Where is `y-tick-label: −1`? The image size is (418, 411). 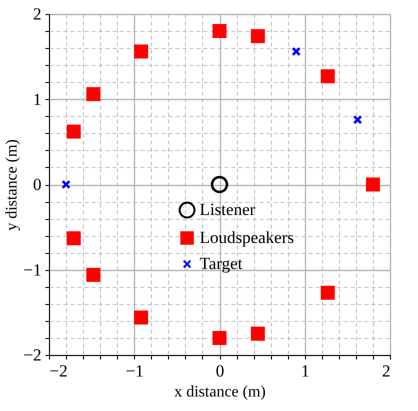 y-tick-label: −1 is located at coordinates (32, 270).